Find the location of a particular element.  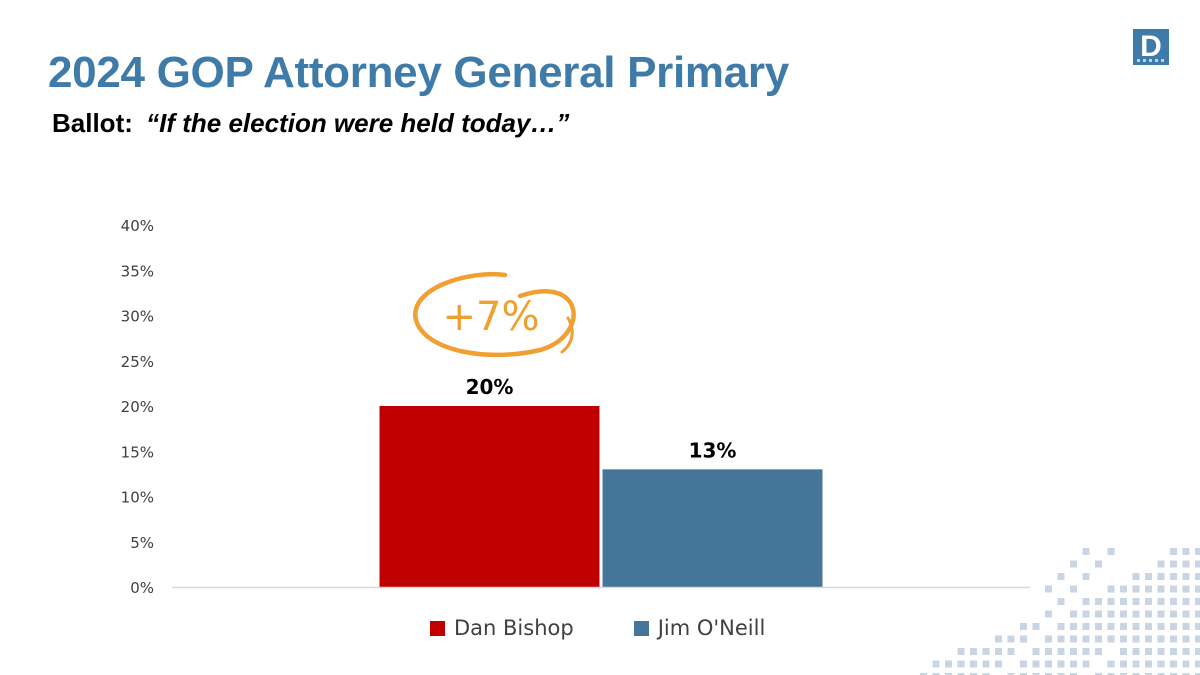

annotation-text: +7% is located at coordinates (491, 317).